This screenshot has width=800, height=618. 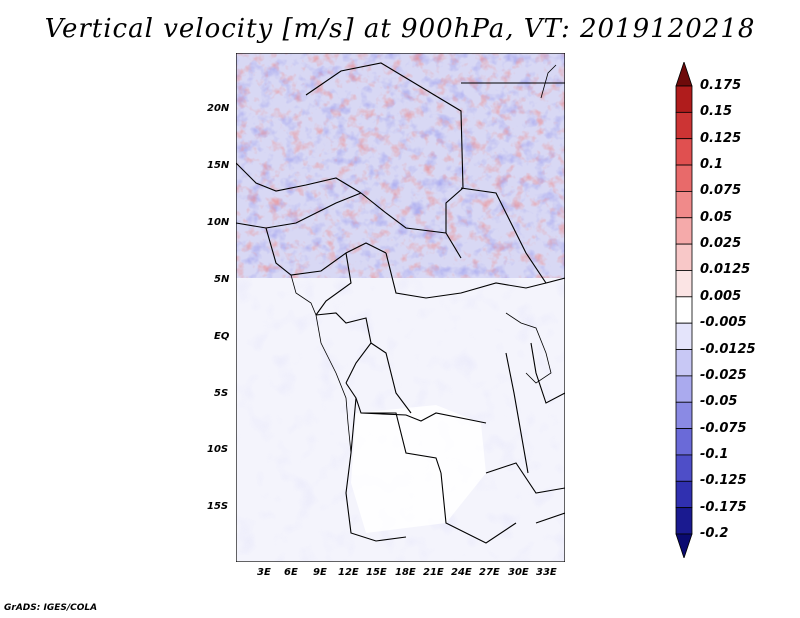 I want to click on lon-label: 3E, so click(x=264, y=572).